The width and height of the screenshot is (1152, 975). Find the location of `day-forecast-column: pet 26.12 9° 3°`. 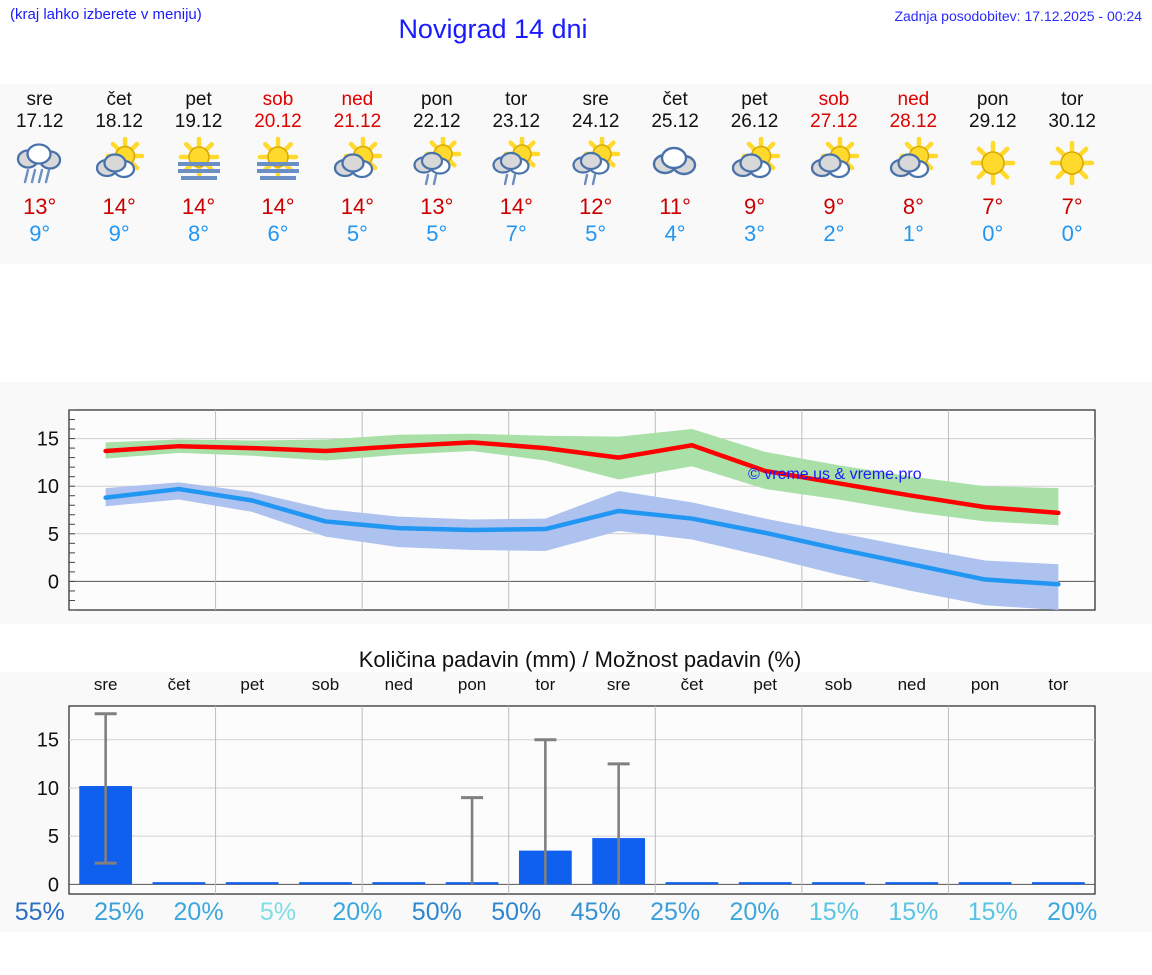

day-forecast-column: pet 26.12 9° 3° is located at coordinates (754, 174).